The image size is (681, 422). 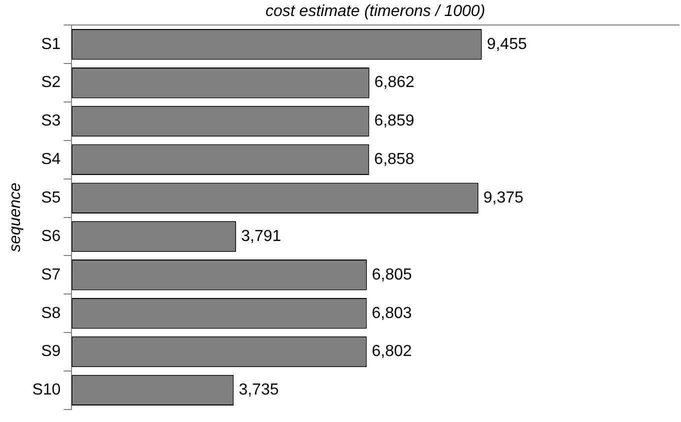 I want to click on y-tick-label: S4, so click(x=51, y=159).